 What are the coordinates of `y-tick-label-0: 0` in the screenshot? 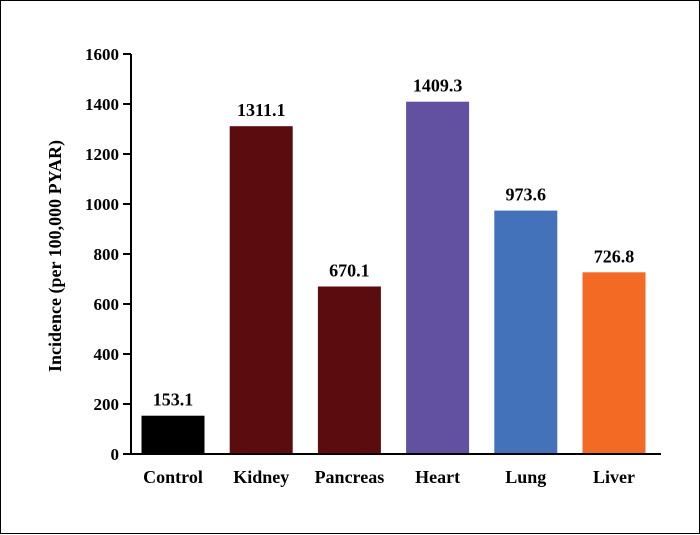 It's located at (115, 454).